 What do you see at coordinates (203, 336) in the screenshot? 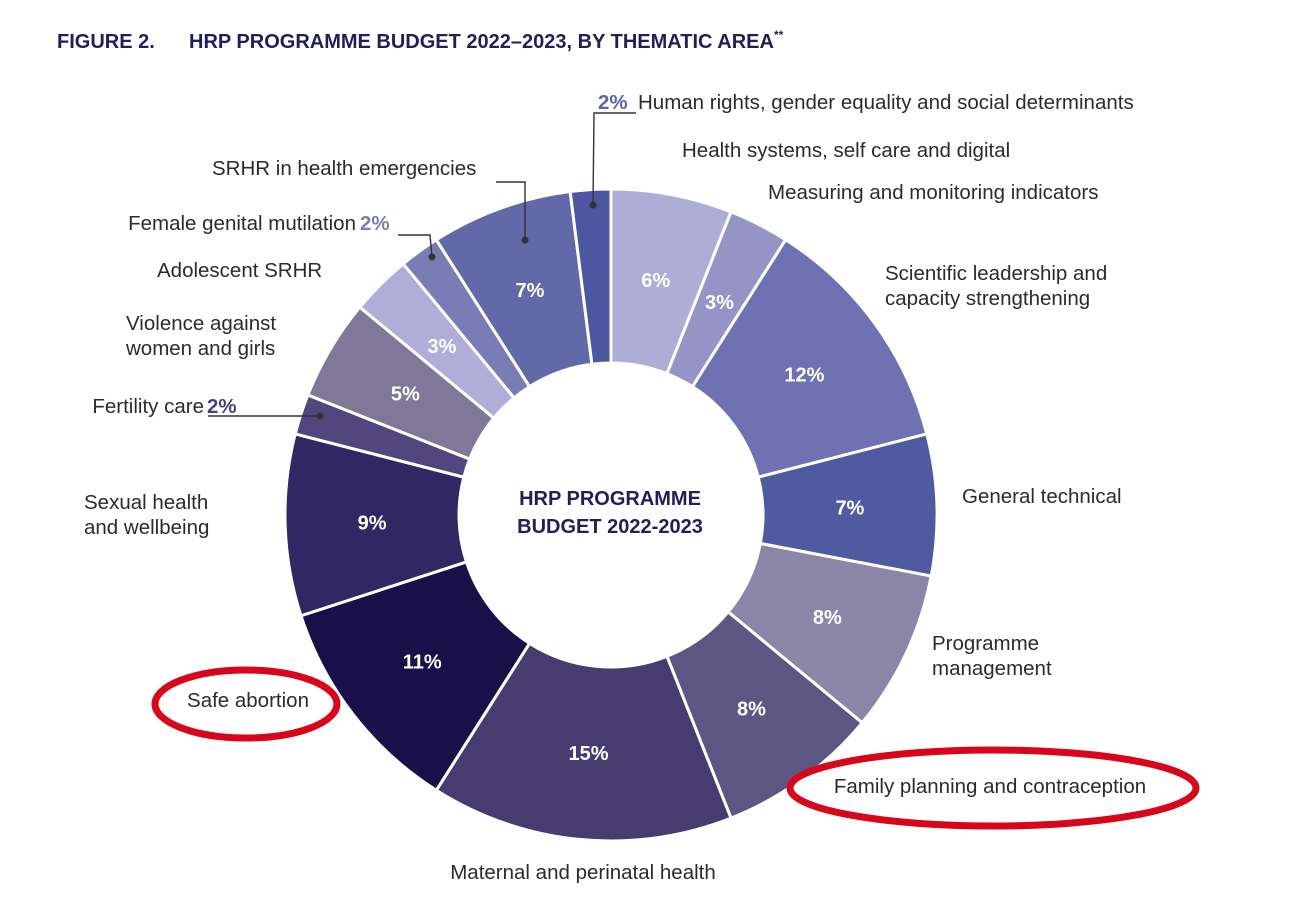
I see `label-violence: Violence against women and girls` at bounding box center [203, 336].